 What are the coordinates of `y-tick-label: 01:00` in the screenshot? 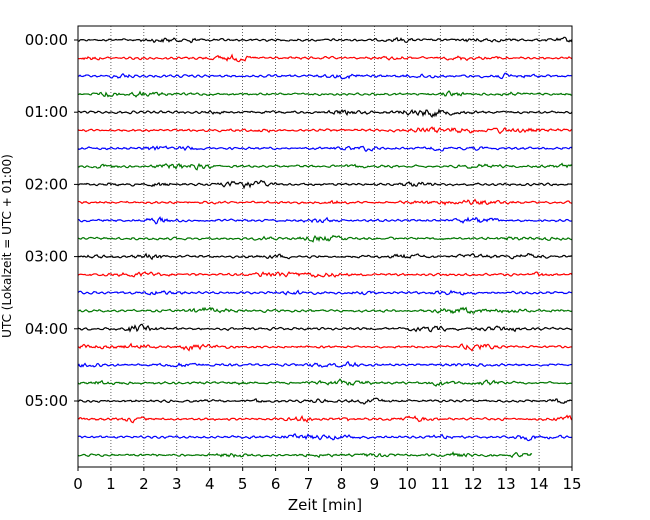 It's located at (46, 112).